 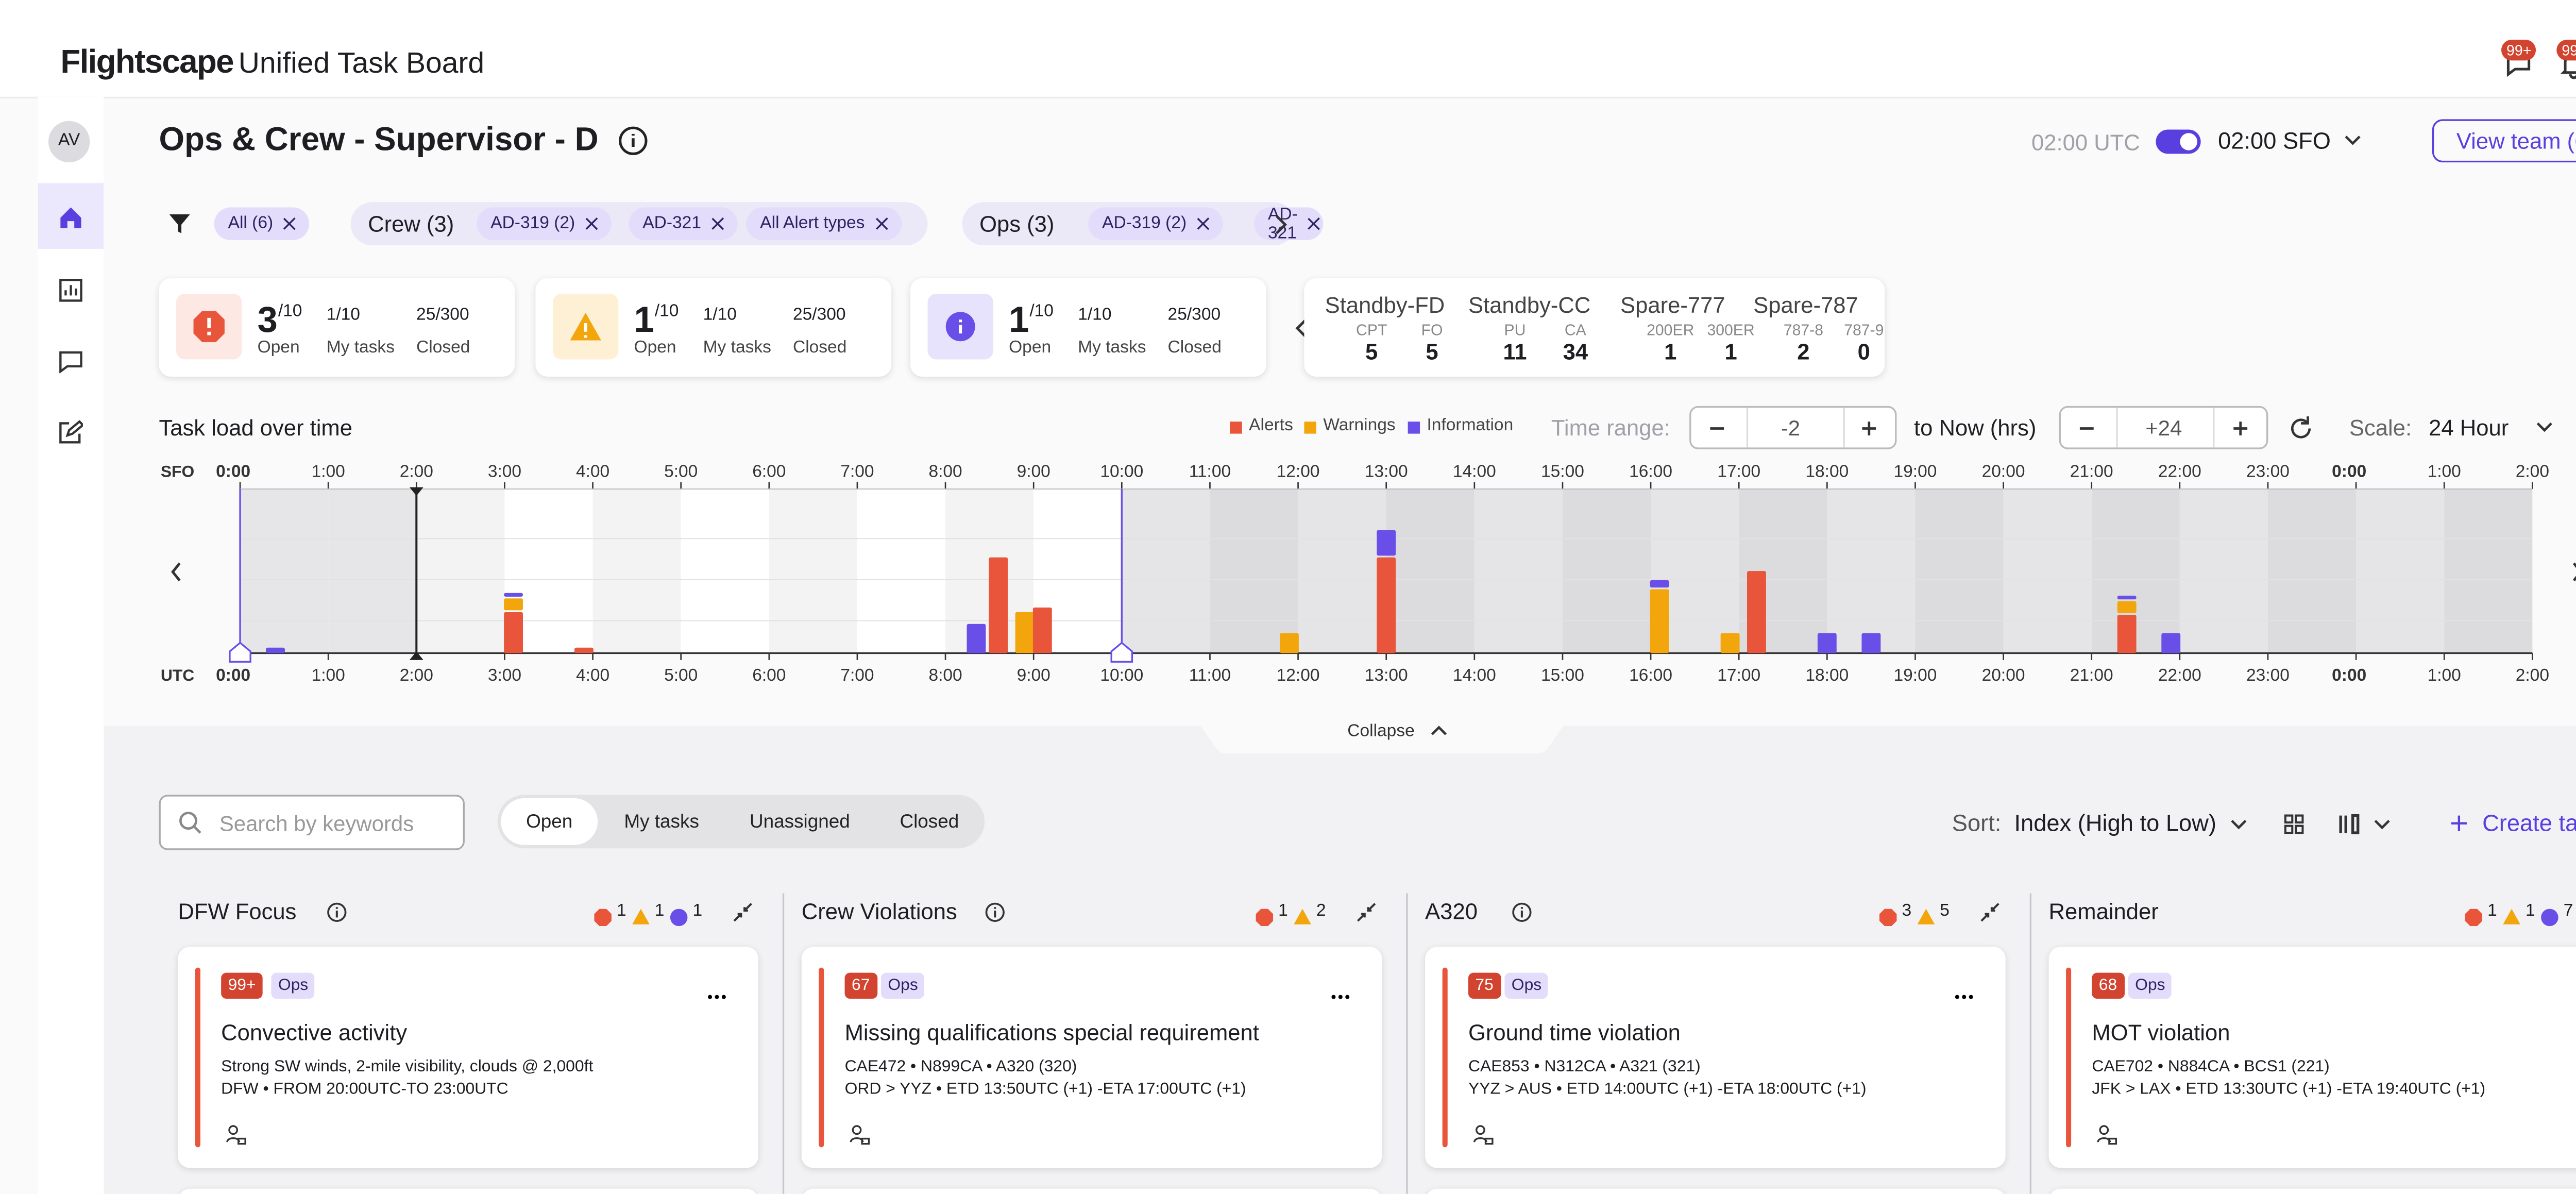 What do you see at coordinates (2469, 427) in the screenshot?
I see `scale: 24 Hour` at bounding box center [2469, 427].